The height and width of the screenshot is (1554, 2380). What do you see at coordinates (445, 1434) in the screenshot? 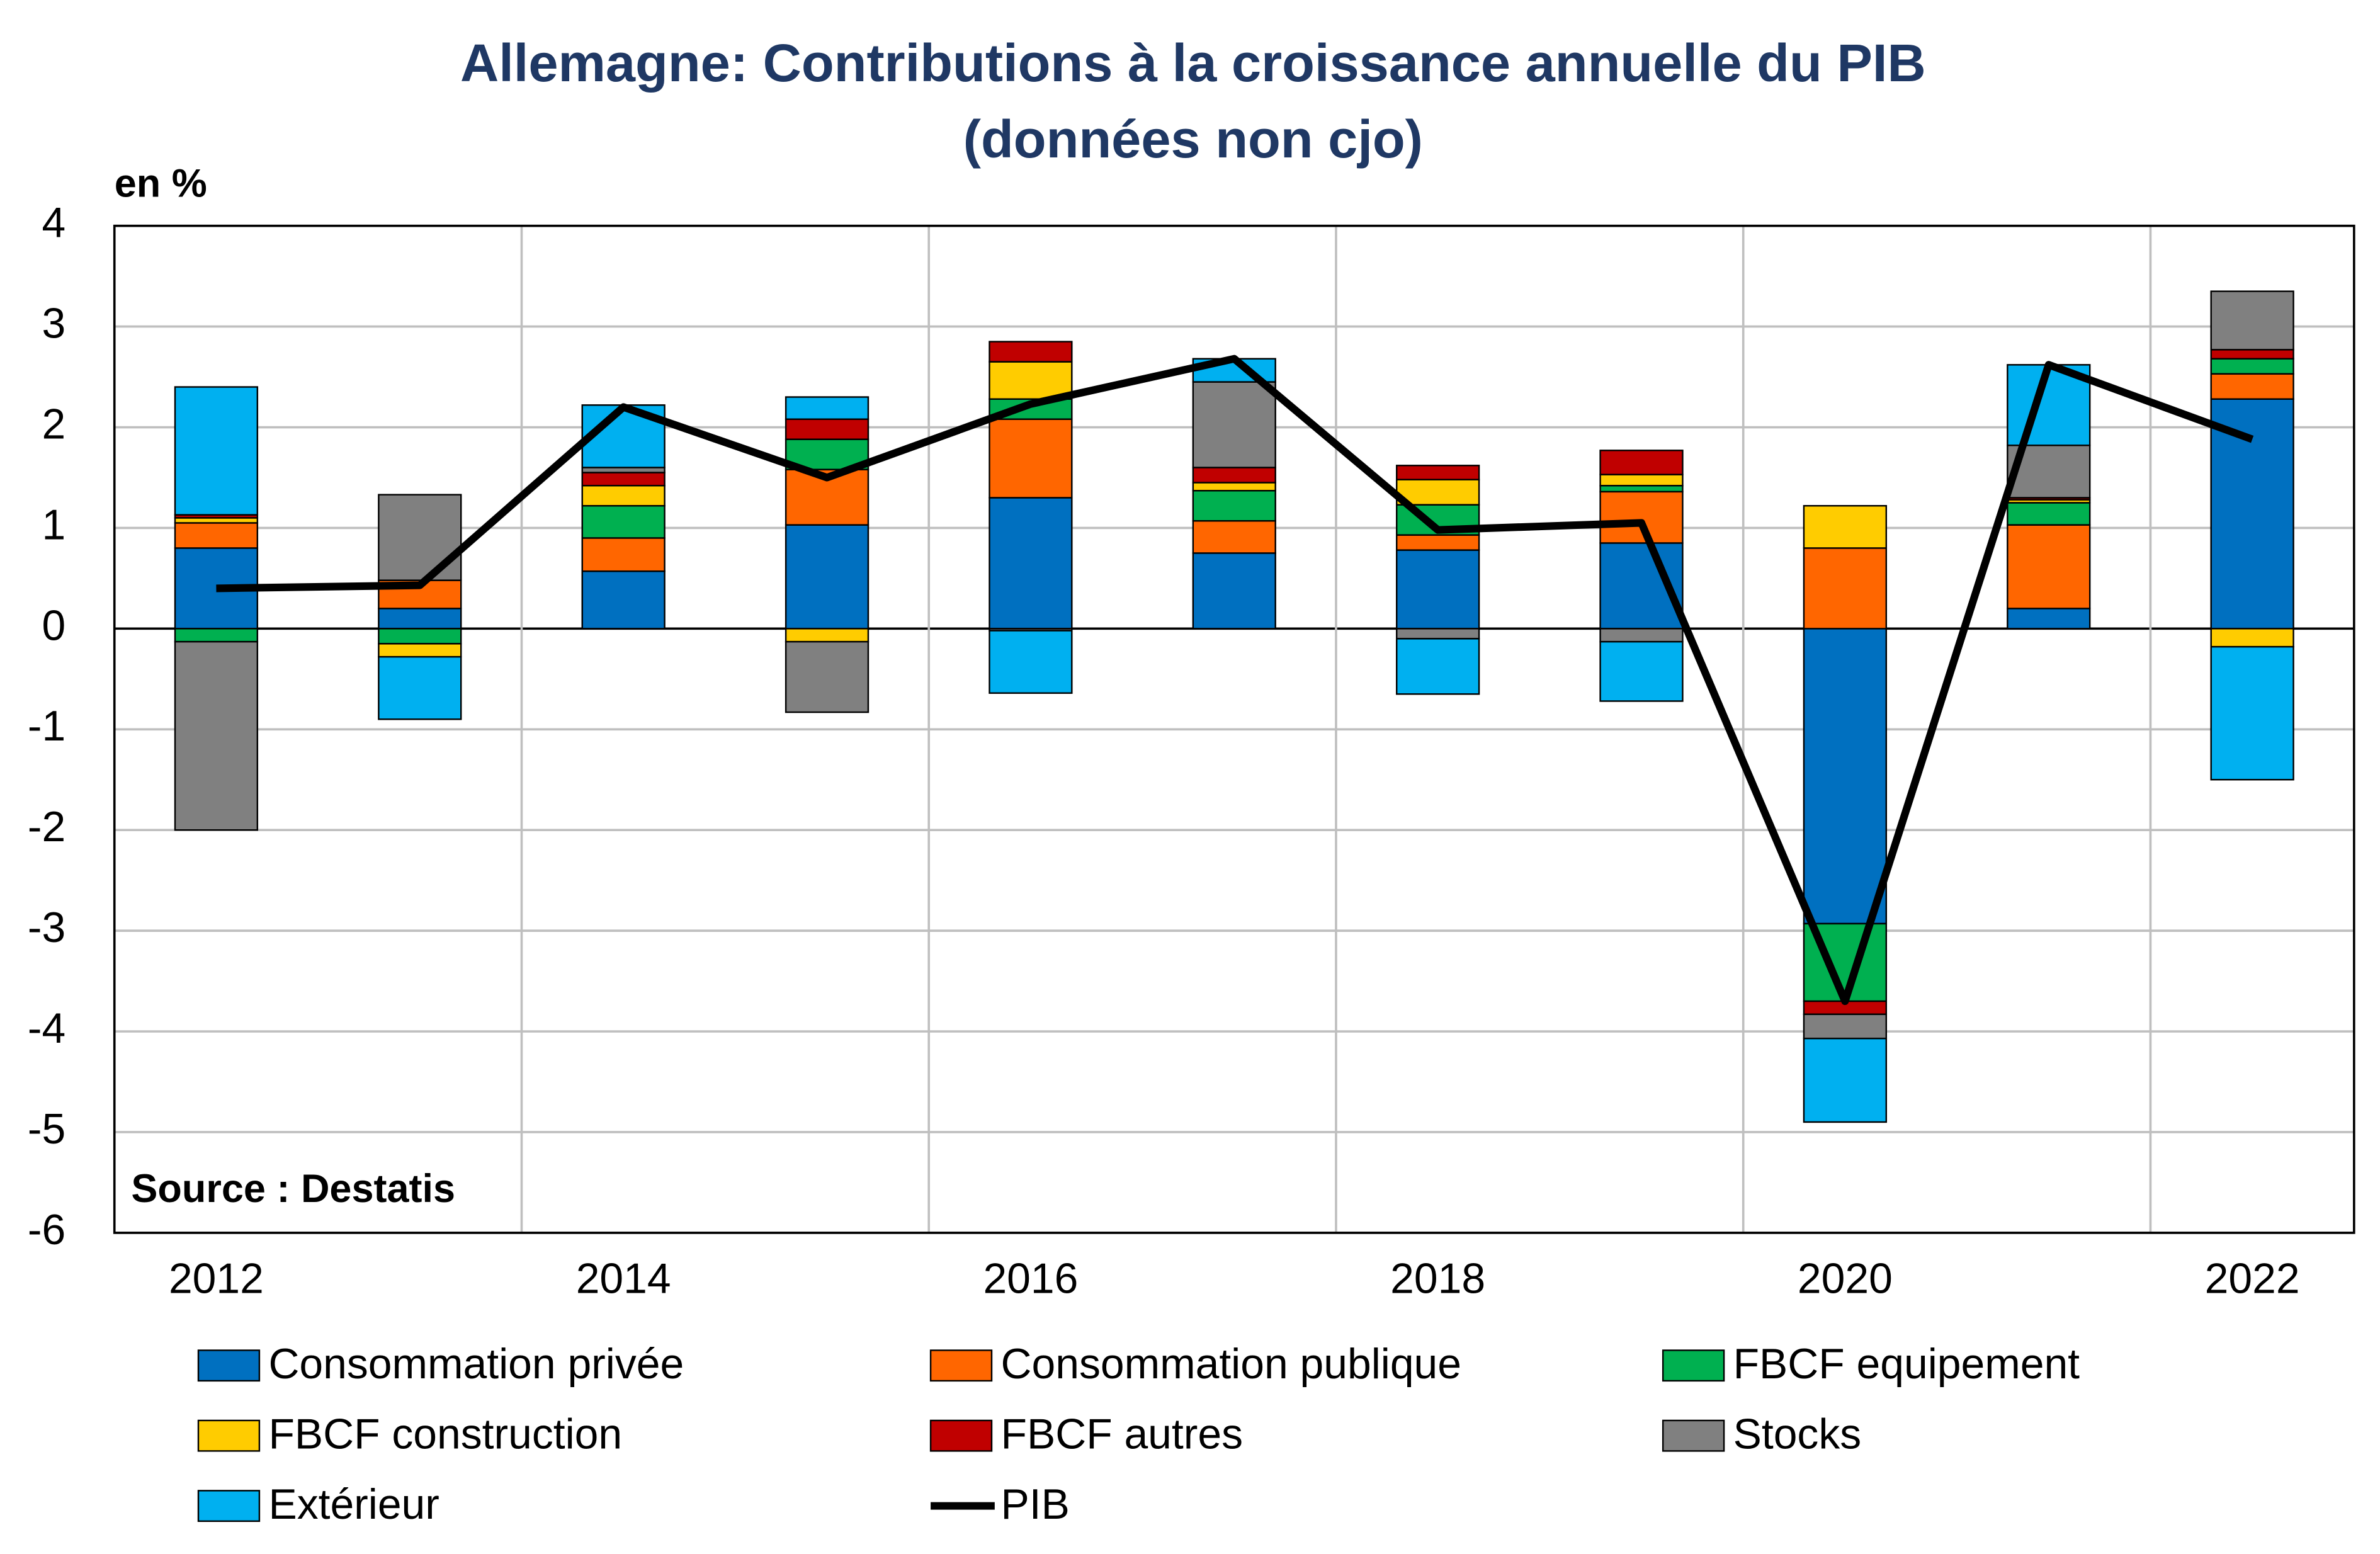
I see `legend-label: FBCF construction` at bounding box center [445, 1434].